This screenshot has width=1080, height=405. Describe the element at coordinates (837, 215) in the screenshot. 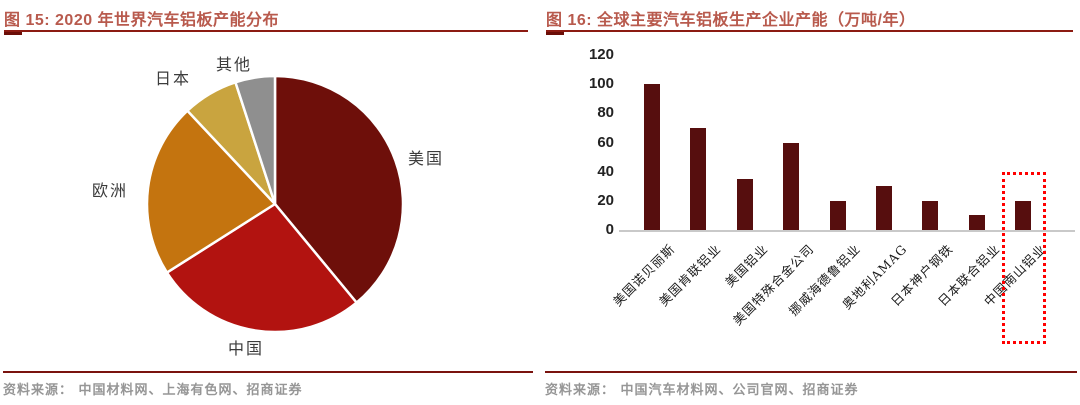

I see `bar-挪威海德鲁铝业` at that location.